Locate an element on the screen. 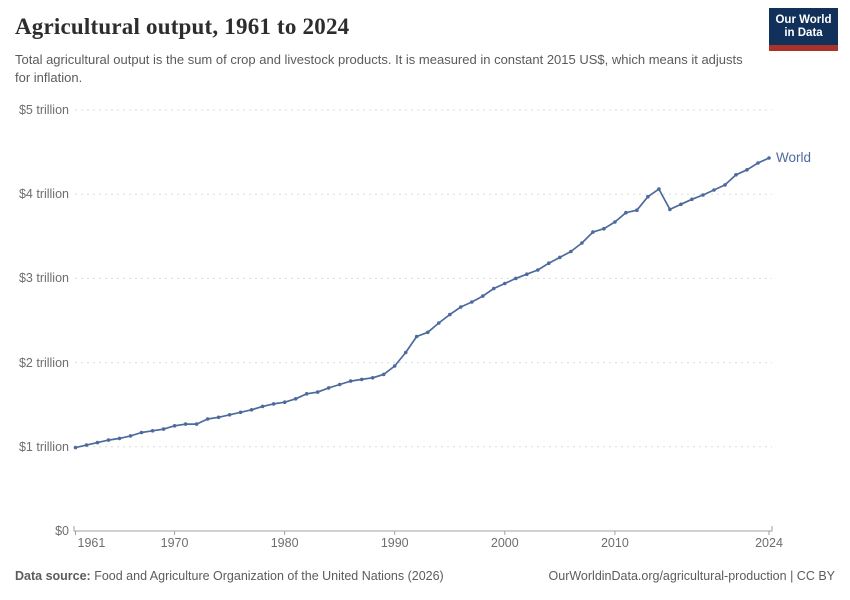 The height and width of the screenshot is (600, 850). y-tick-label: $5 trillion is located at coordinates (43, 110).